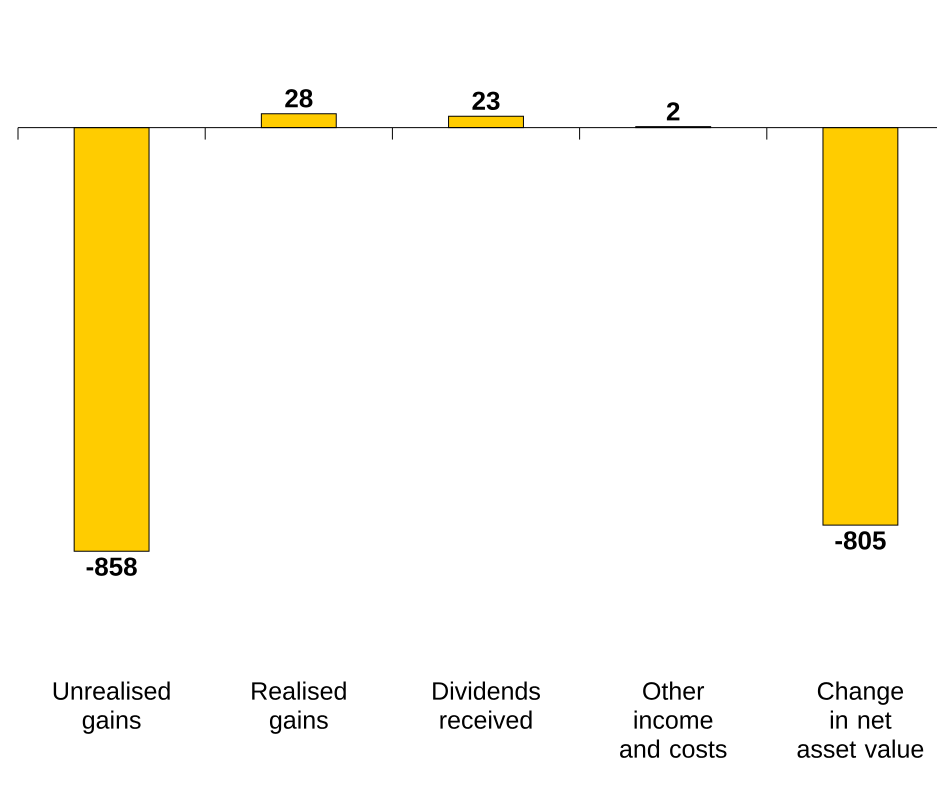  What do you see at coordinates (673, 720) in the screenshot?
I see `x-tick-label: Other income and costs` at bounding box center [673, 720].